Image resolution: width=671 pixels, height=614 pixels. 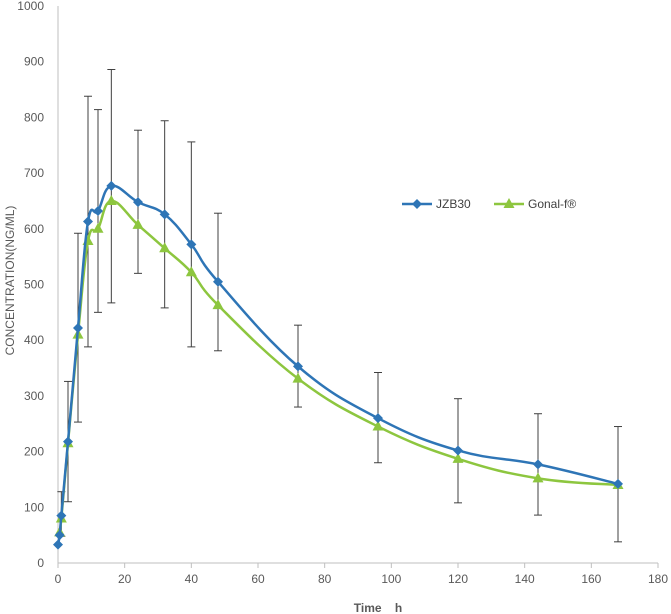 What do you see at coordinates (34, 117) in the screenshot?
I see `y-tick-label: 800` at bounding box center [34, 117].